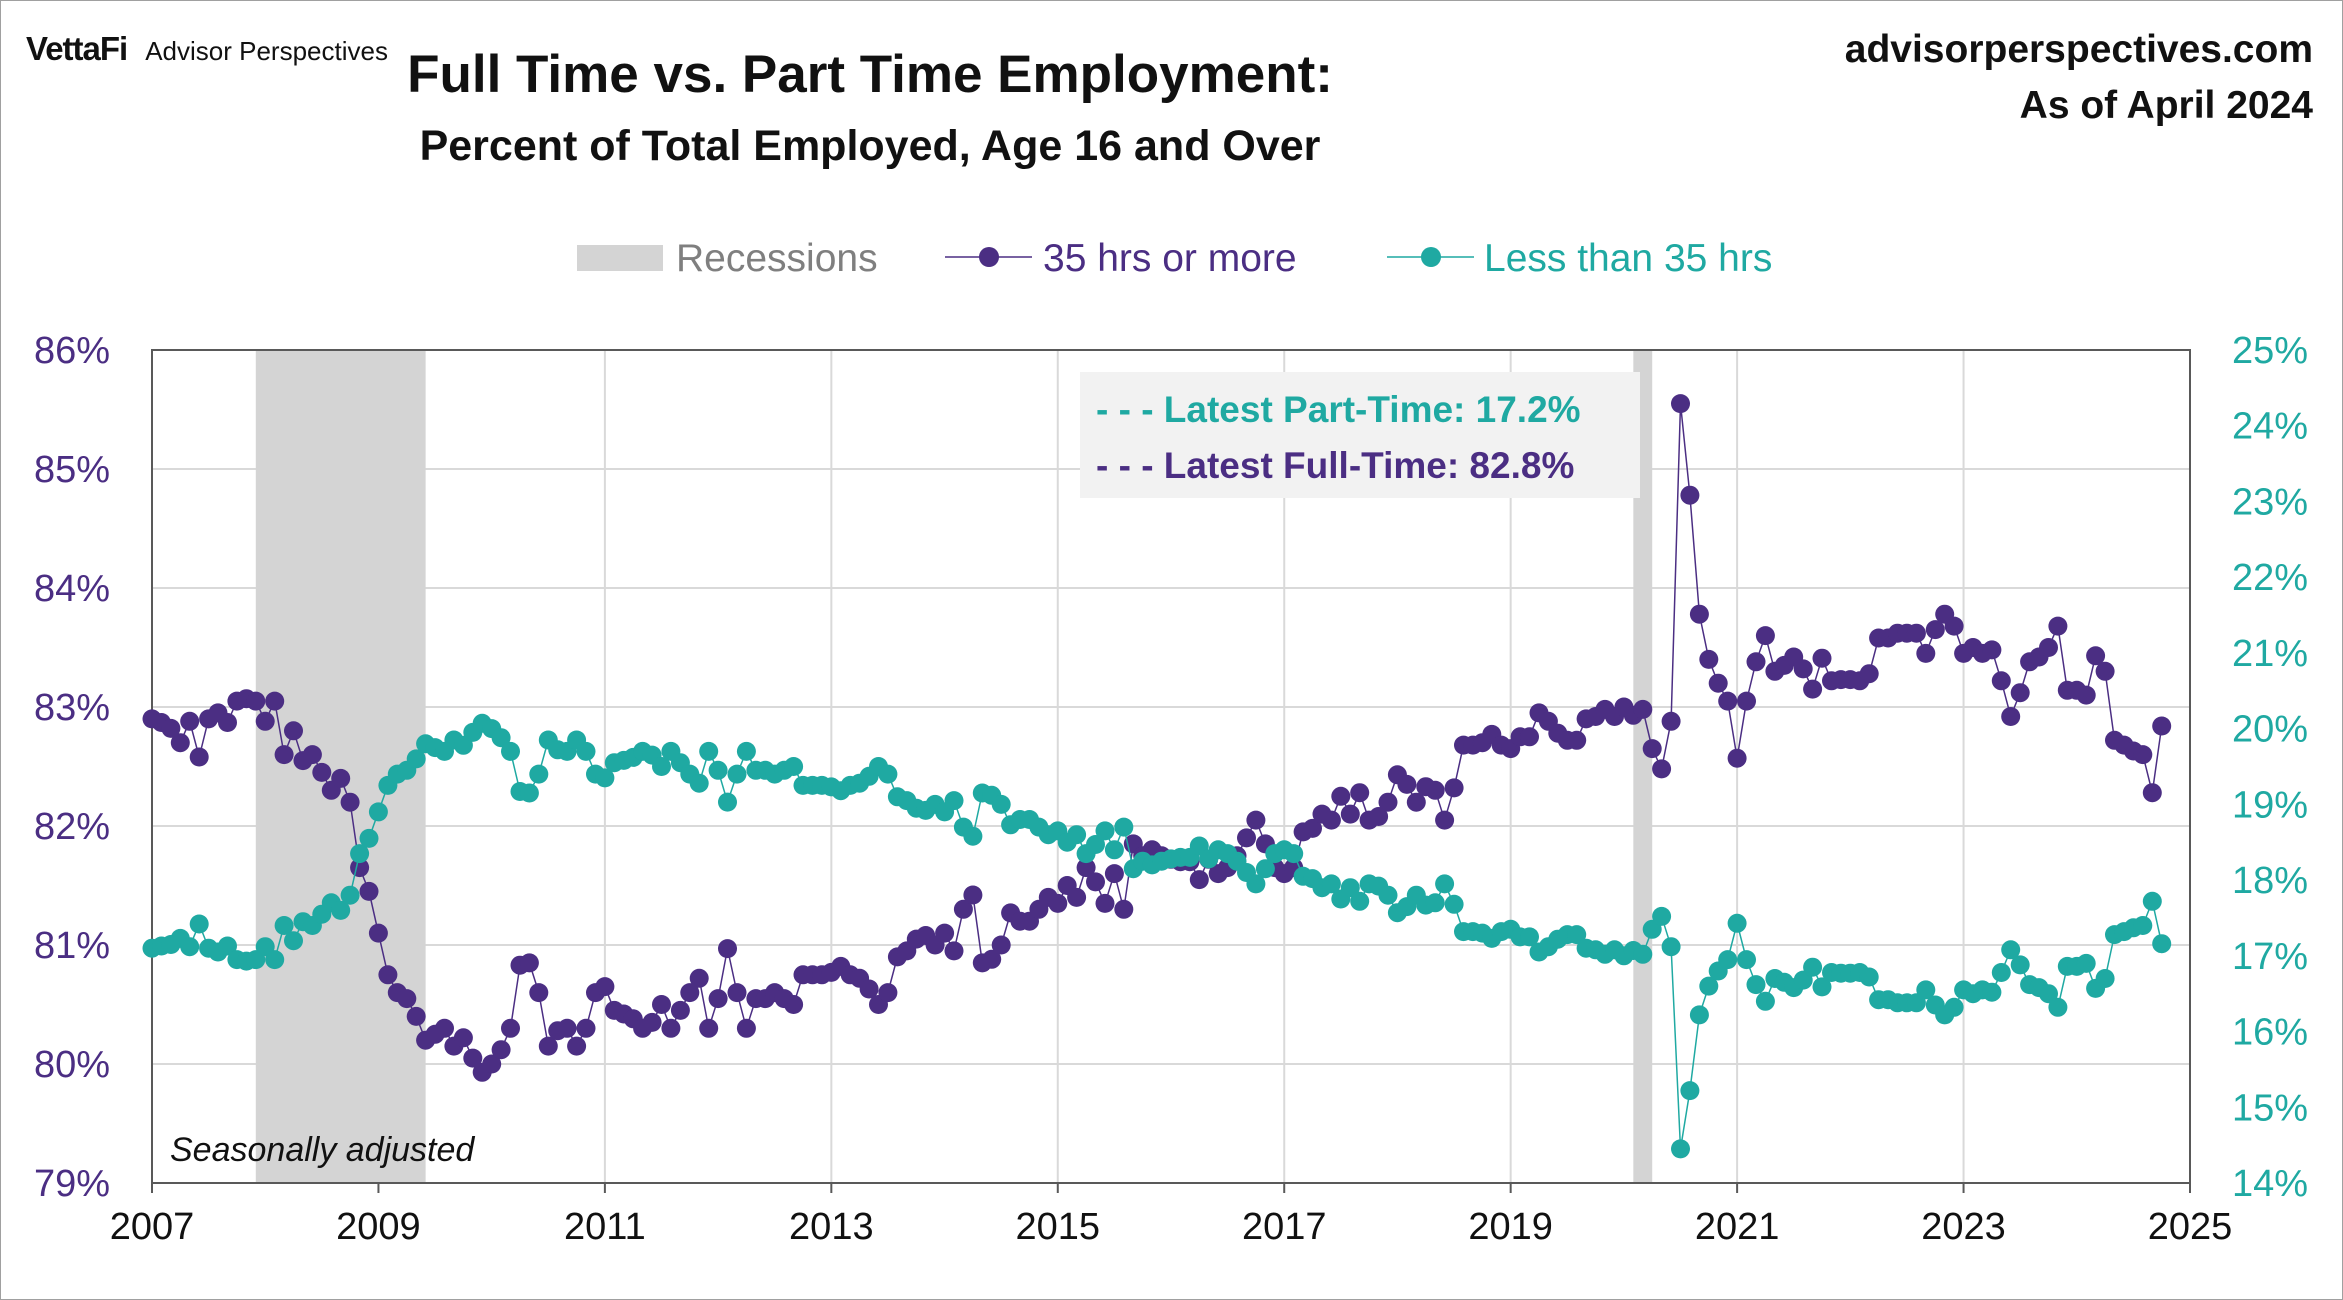 This screenshot has width=2343, height=1300. Describe the element at coordinates (1510, 1227) in the screenshot. I see `x-tick-label: 2019` at that location.